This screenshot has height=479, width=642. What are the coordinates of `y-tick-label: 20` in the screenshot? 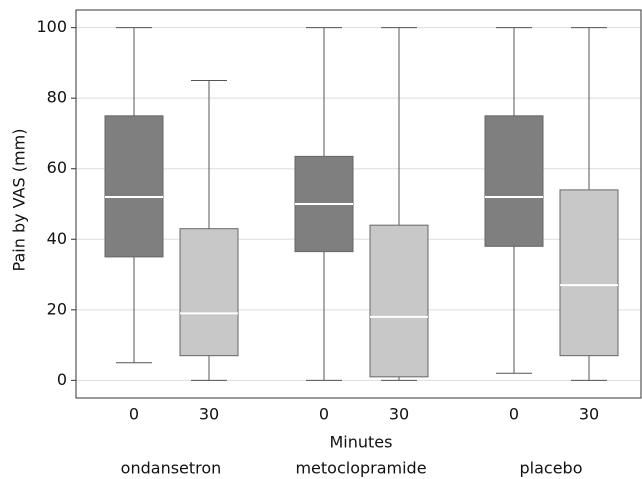 It's located at (57, 308).